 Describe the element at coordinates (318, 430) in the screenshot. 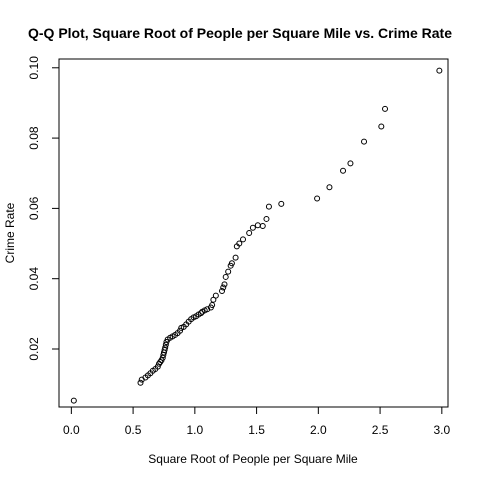

I see `x-tick-label: 2.0` at that location.